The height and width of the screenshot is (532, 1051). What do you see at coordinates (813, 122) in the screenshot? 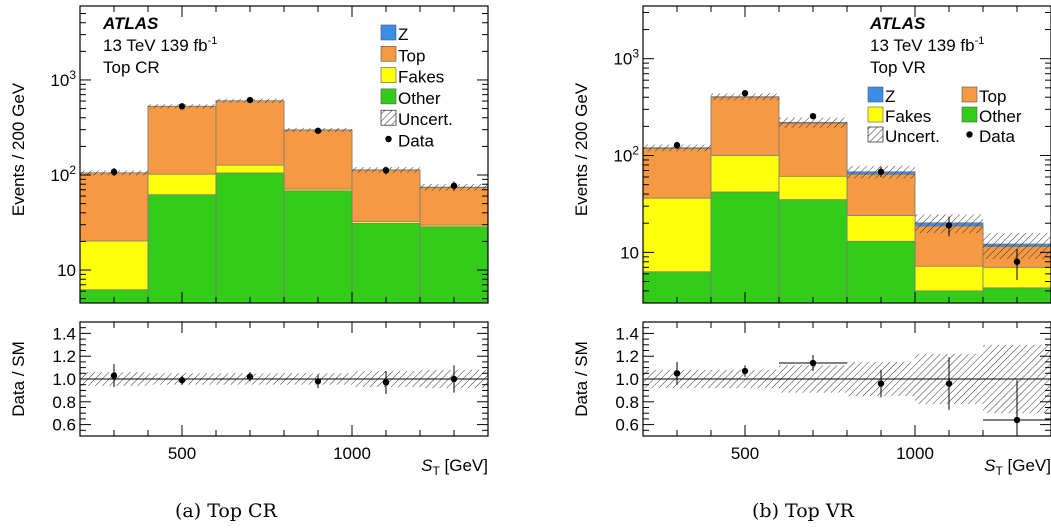
I see `uncert-band-bin3` at bounding box center [813, 122].